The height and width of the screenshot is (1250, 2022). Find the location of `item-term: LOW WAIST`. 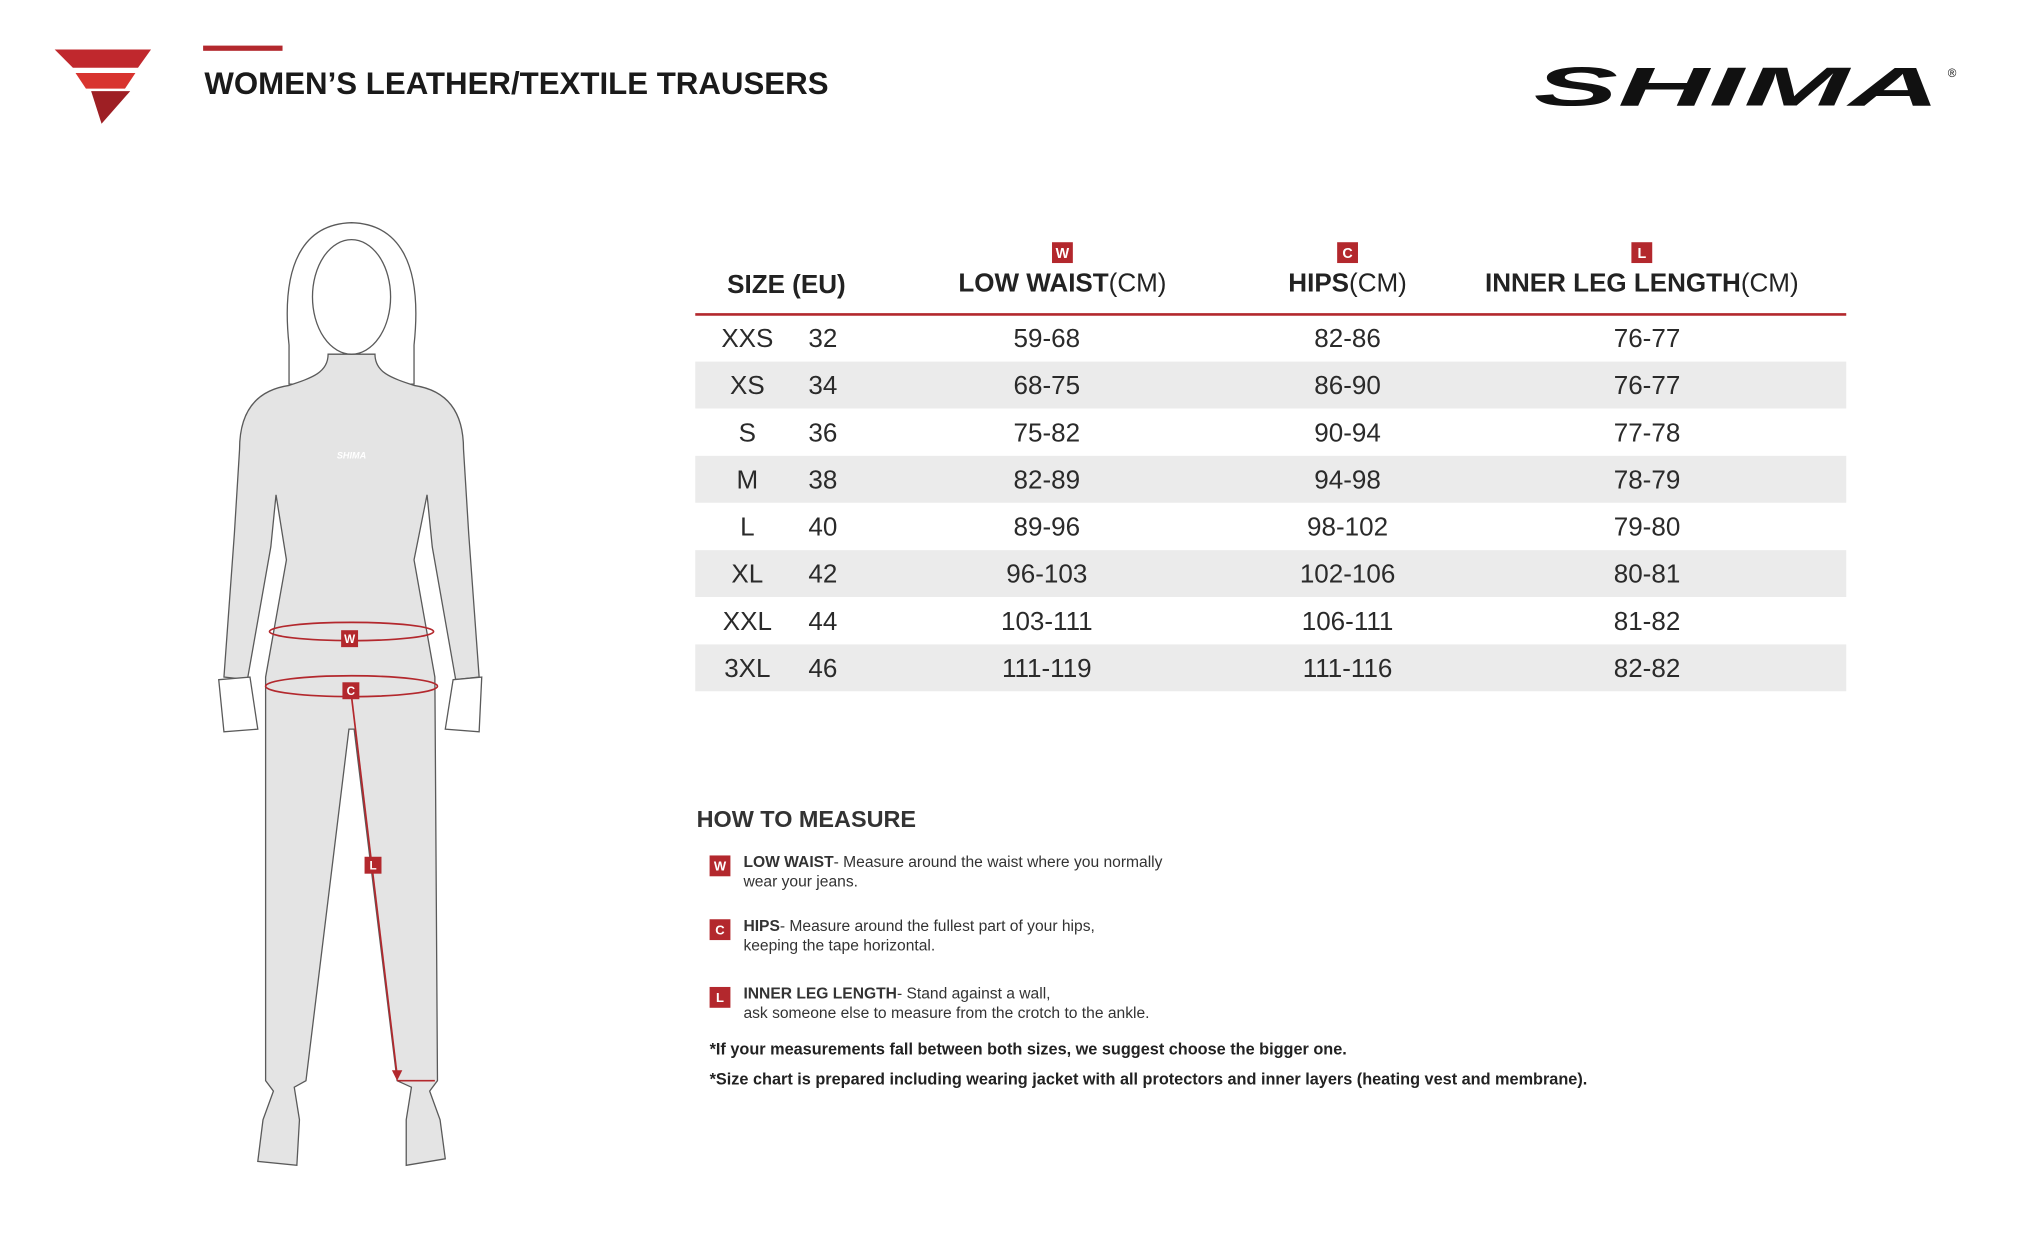

item-term: LOW WAIST is located at coordinates (788, 862).